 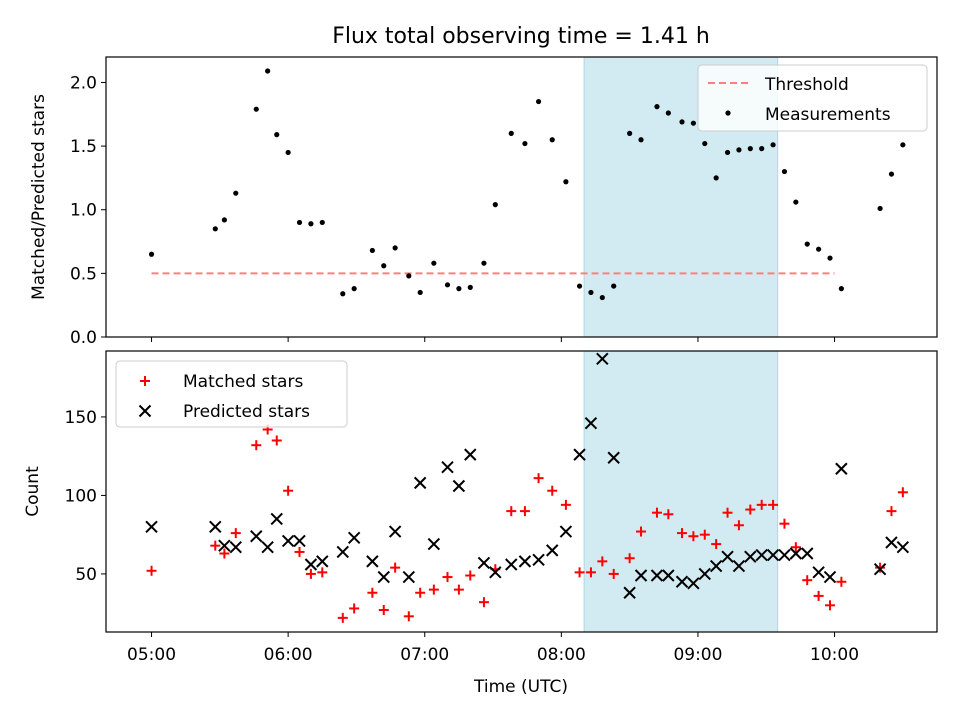 I want to click on x-tick-label: 05:00, so click(x=151, y=655).